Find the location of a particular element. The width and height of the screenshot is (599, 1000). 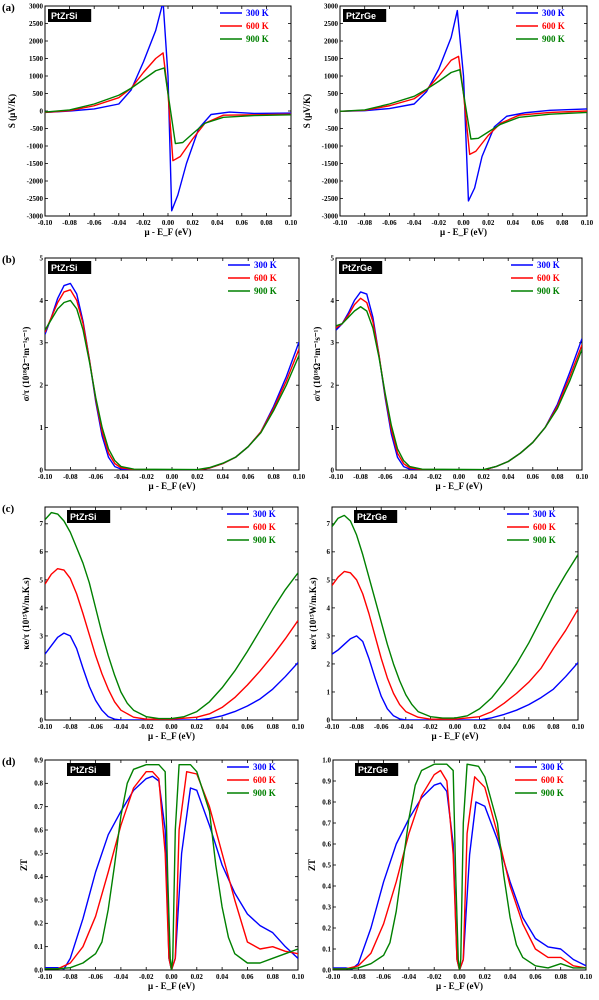

y-tick-label: -2500 is located at coordinates (35, 199).